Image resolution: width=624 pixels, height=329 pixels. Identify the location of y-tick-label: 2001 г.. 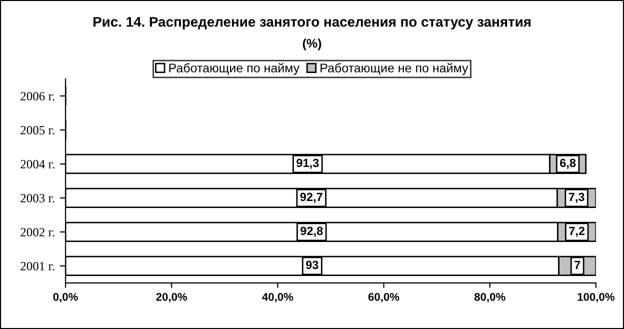
(37, 266).